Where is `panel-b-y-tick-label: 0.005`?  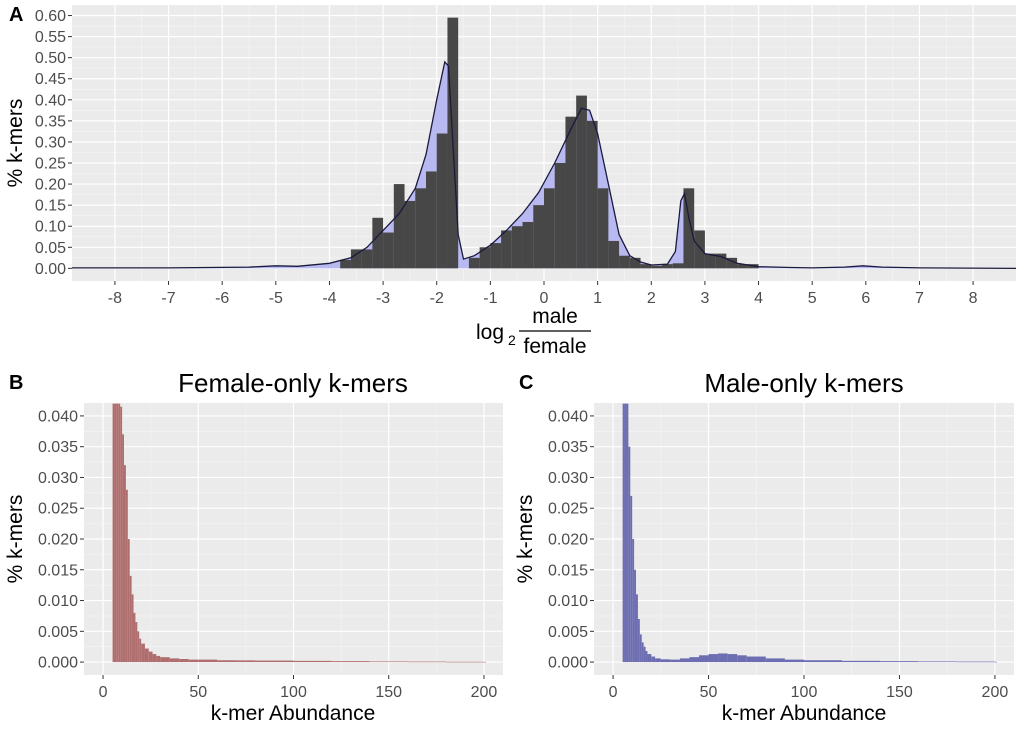
panel-b-y-tick-label: 0.005 is located at coordinates (58, 632).